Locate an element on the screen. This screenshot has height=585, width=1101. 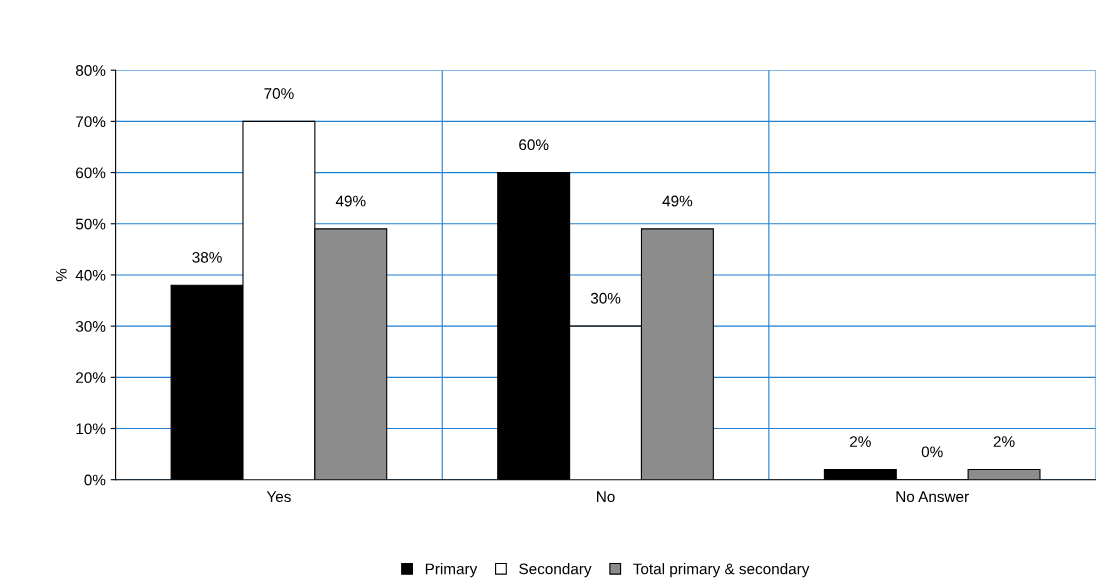
y-tick-label: 0% is located at coordinates (95, 480).